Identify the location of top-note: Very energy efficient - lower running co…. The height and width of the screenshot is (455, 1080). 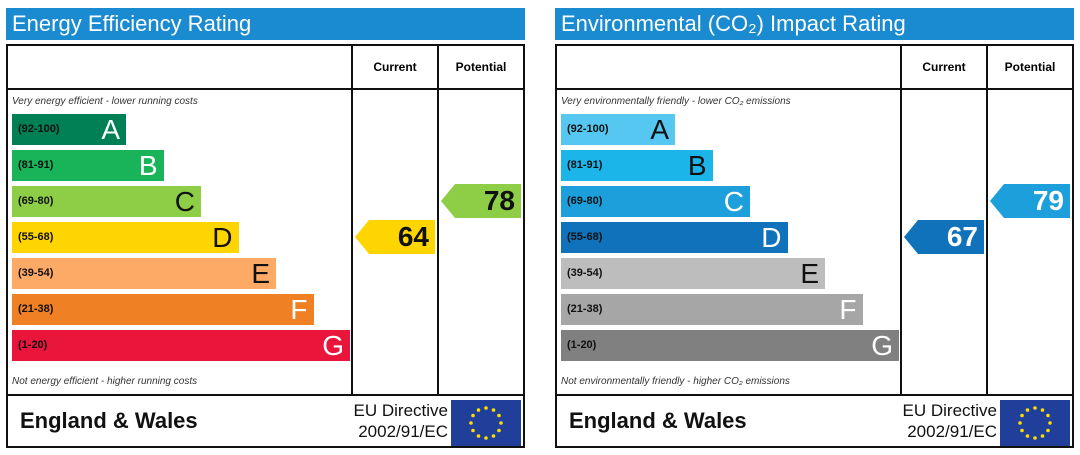
(105, 101).